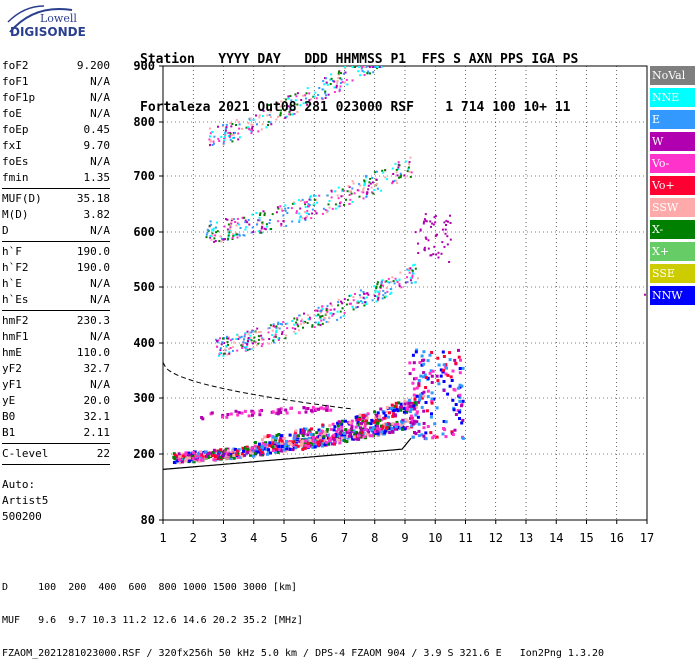 This screenshot has height=670, width=700. What do you see at coordinates (25, 500) in the screenshot?
I see `auto-artist: Artist5` at bounding box center [25, 500].